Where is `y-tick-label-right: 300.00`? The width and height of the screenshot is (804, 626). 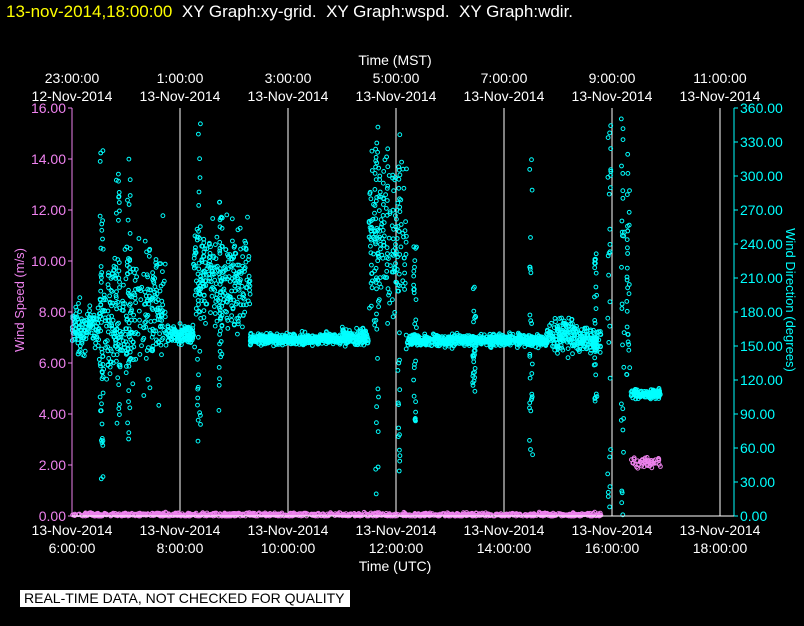 y-tick-label-right: 300.00 is located at coordinates (761, 176).